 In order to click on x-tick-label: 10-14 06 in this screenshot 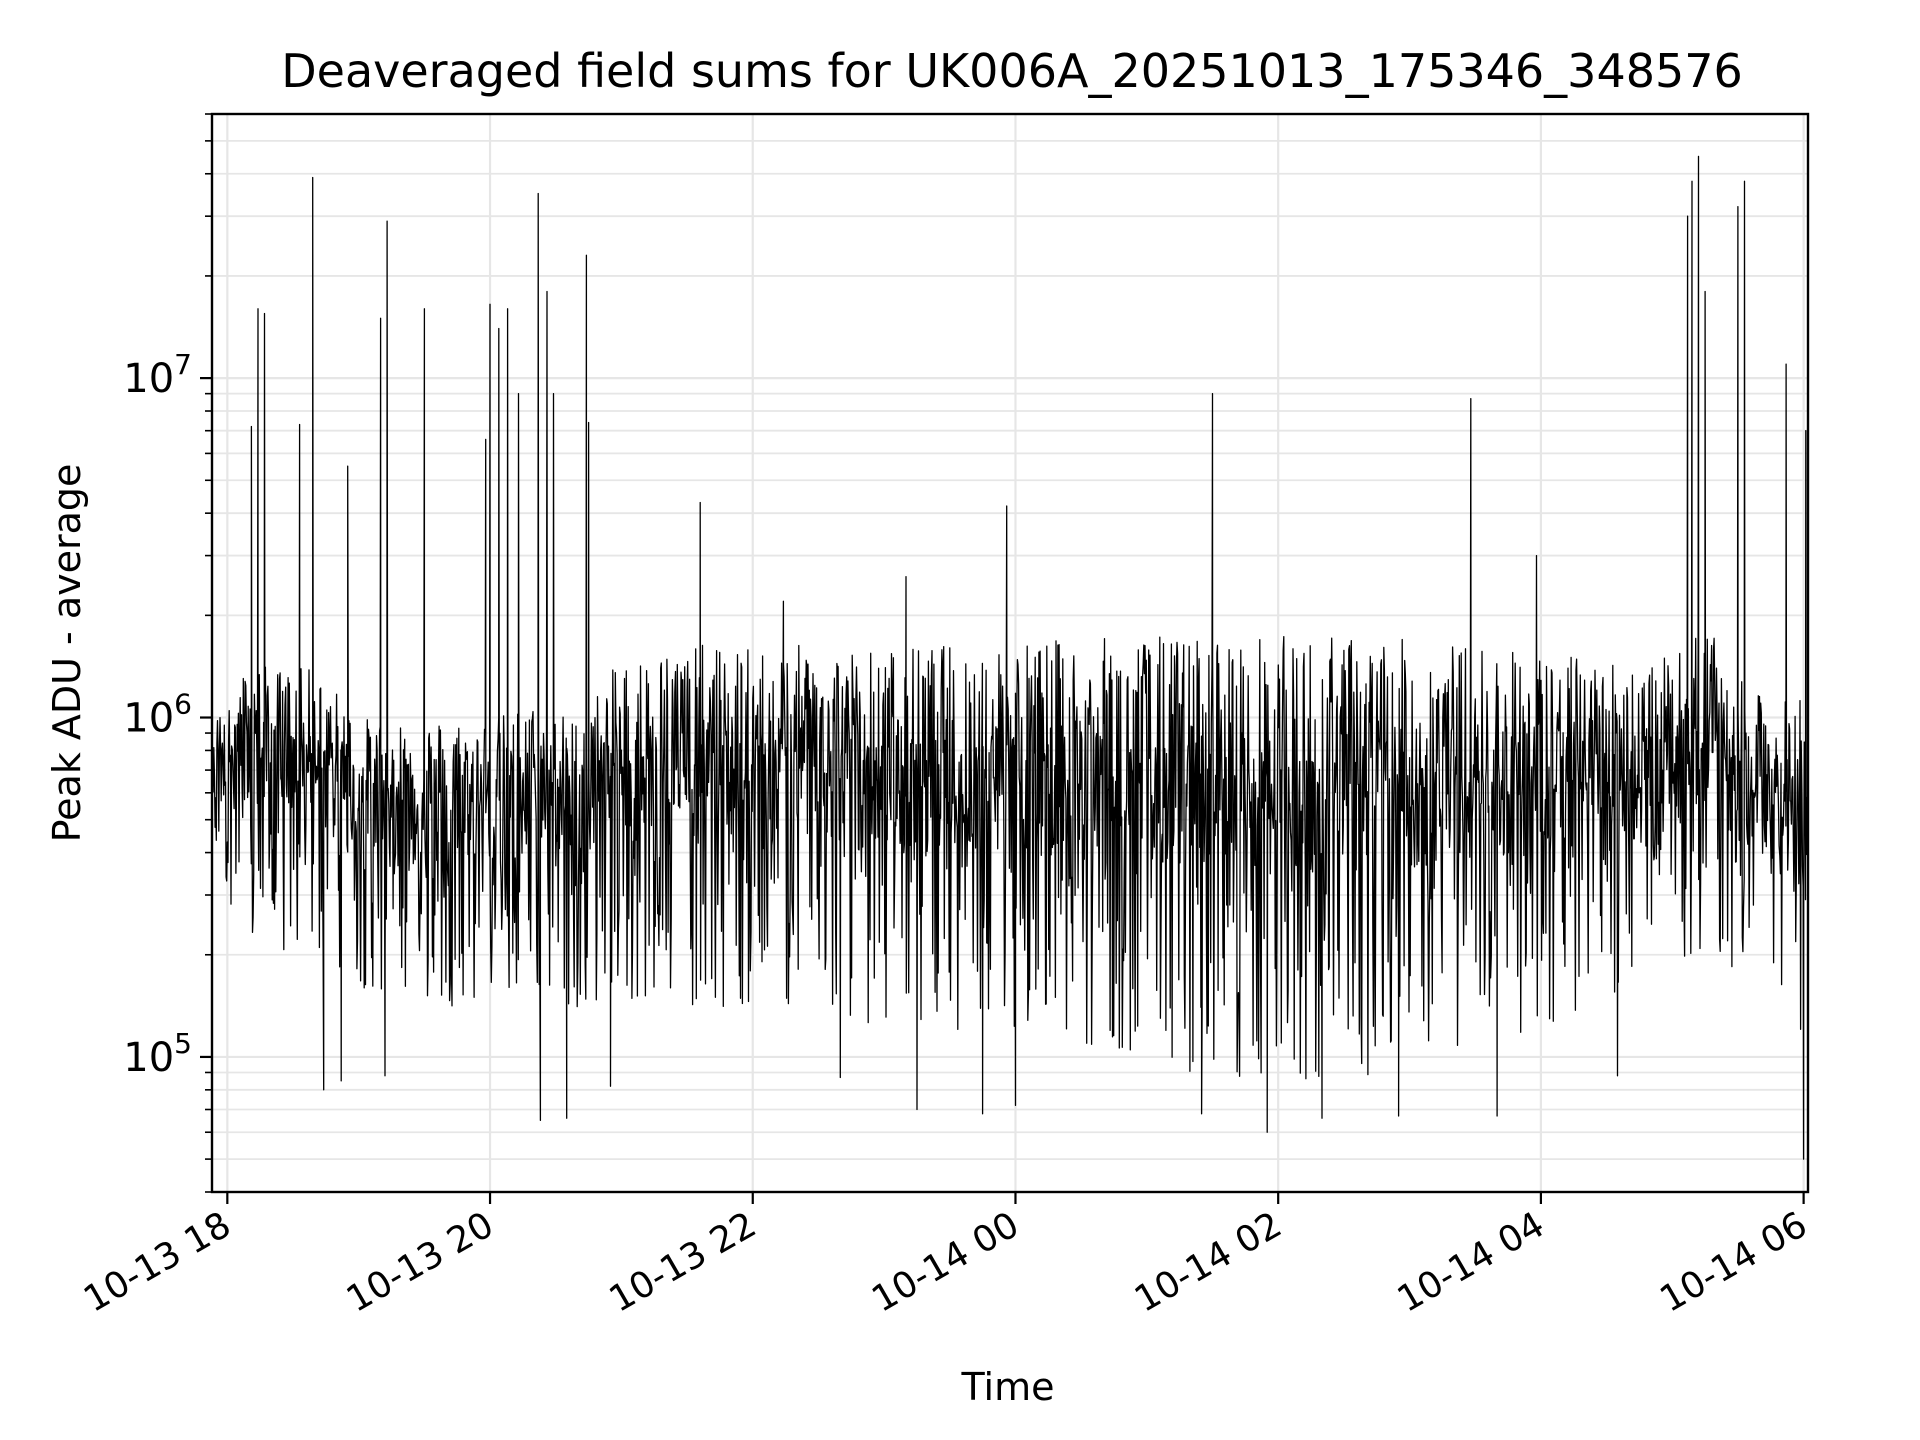, I will do `click(1733, 1262)`.